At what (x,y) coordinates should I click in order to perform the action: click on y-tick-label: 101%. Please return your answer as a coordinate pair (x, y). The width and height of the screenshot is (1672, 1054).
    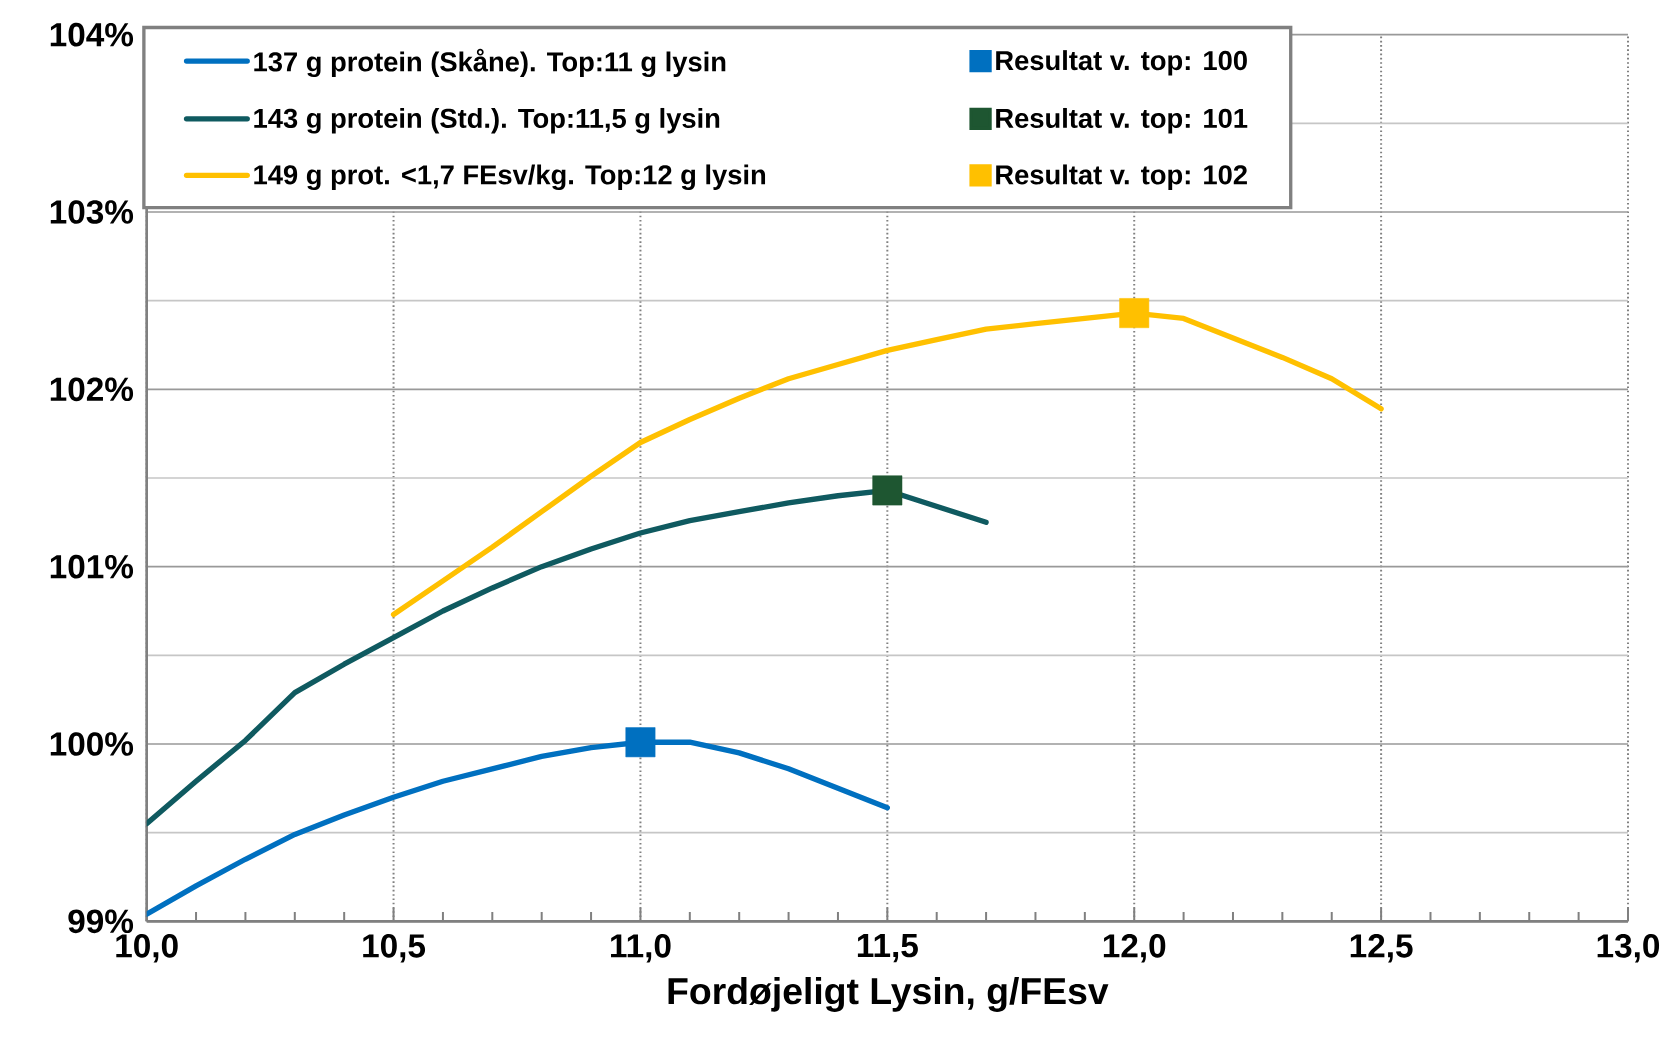
    Looking at the image, I should click on (92, 566).